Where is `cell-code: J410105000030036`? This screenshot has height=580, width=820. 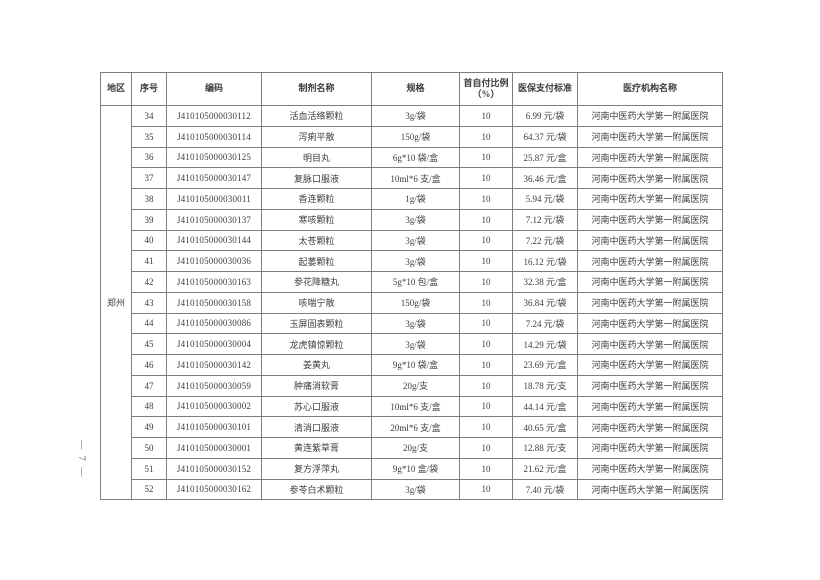
cell-code: J410105000030036 is located at coordinates (214, 261).